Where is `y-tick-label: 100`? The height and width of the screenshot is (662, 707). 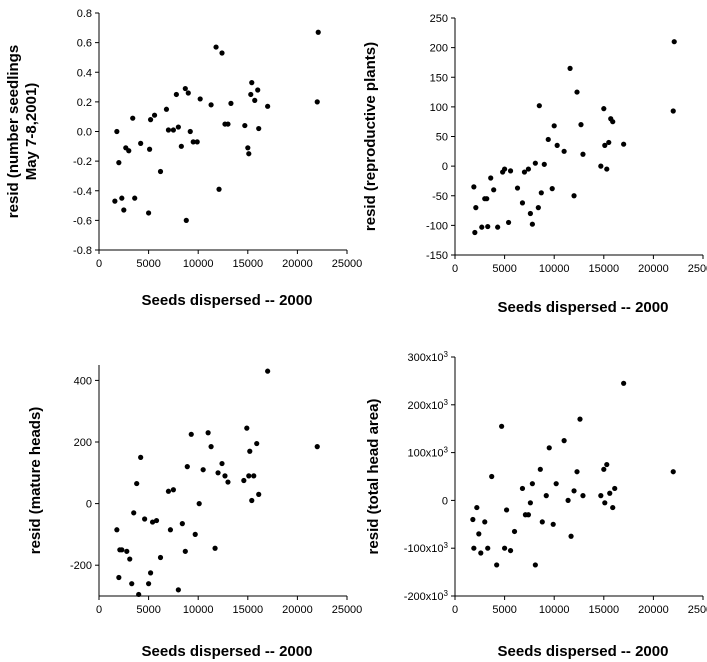
y-tick-label: 100 is located at coordinates (439, 108).